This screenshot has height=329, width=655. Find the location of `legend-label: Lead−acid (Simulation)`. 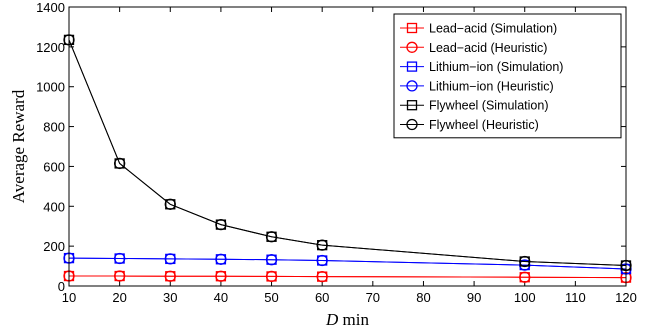

legend-label: Lead−acid (Simulation) is located at coordinates (493, 29).